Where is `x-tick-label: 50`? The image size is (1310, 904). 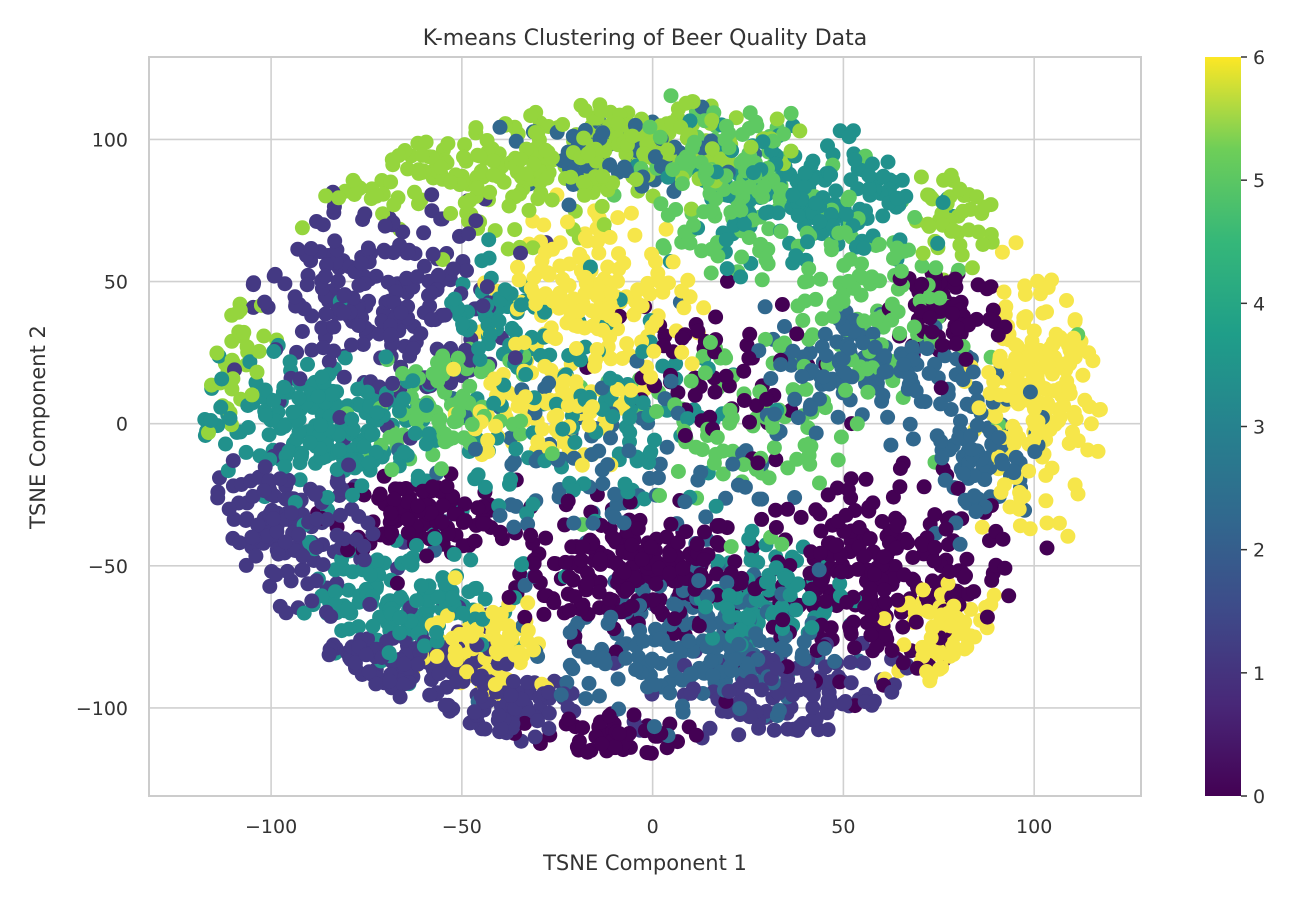 x-tick-label: 50 is located at coordinates (843, 827).